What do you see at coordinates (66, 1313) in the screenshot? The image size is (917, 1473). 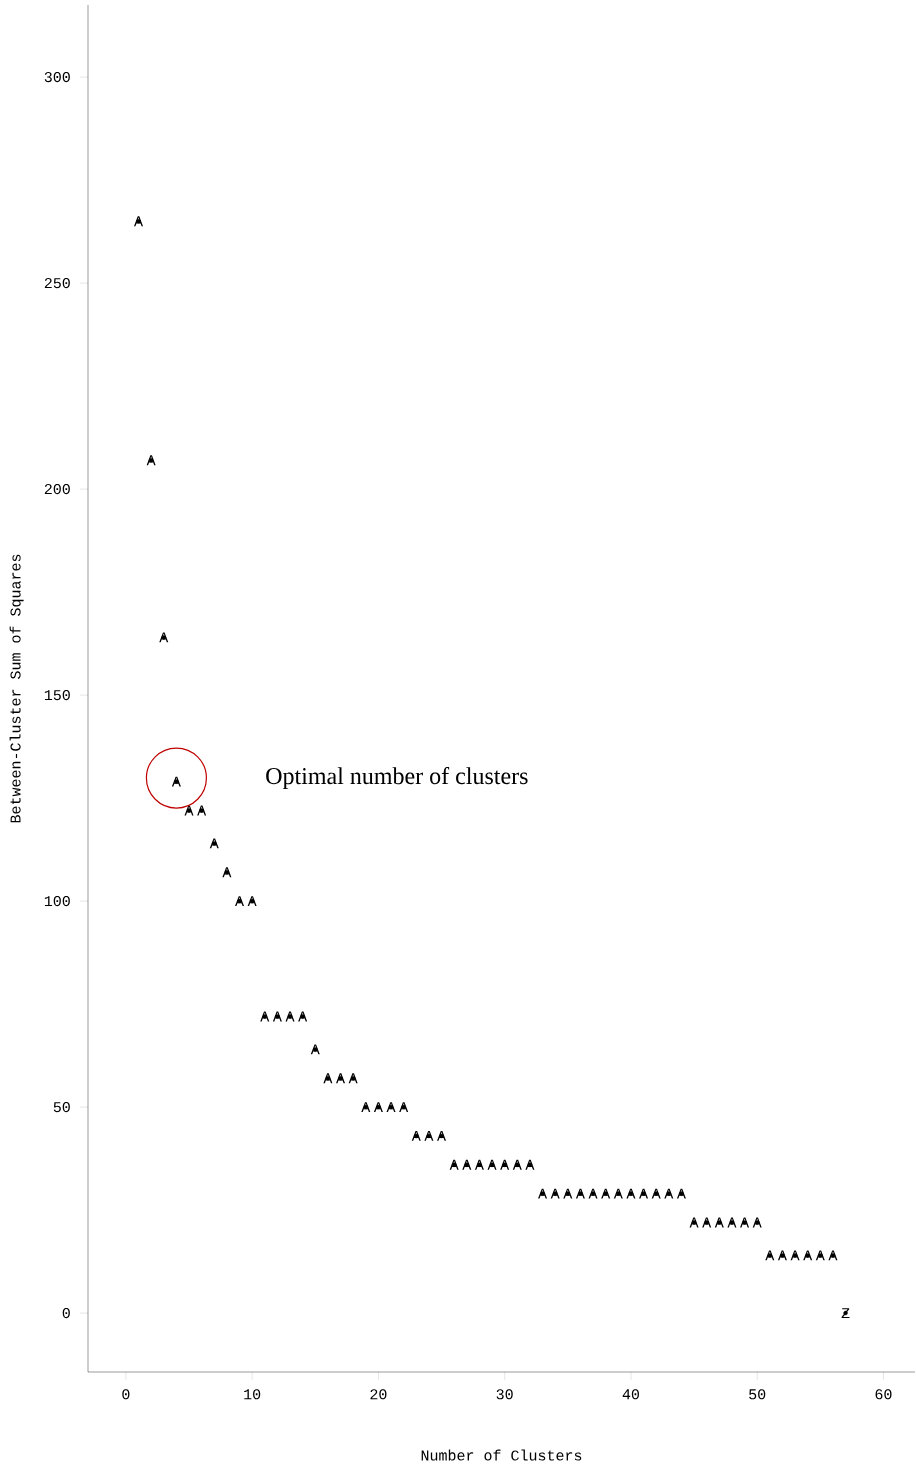 I see `y-tick-label: 0` at bounding box center [66, 1313].